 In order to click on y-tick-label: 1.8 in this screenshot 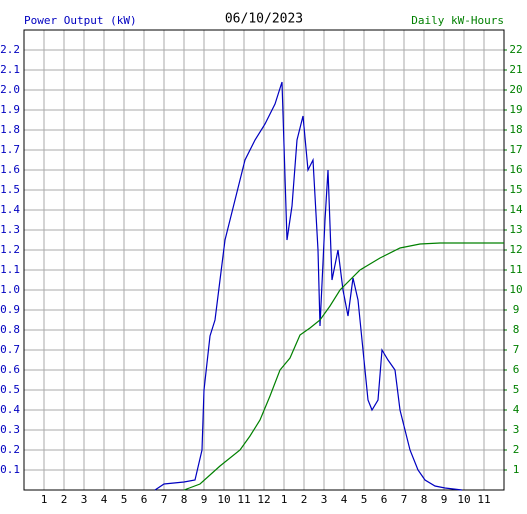, I will do `click(10, 129)`.